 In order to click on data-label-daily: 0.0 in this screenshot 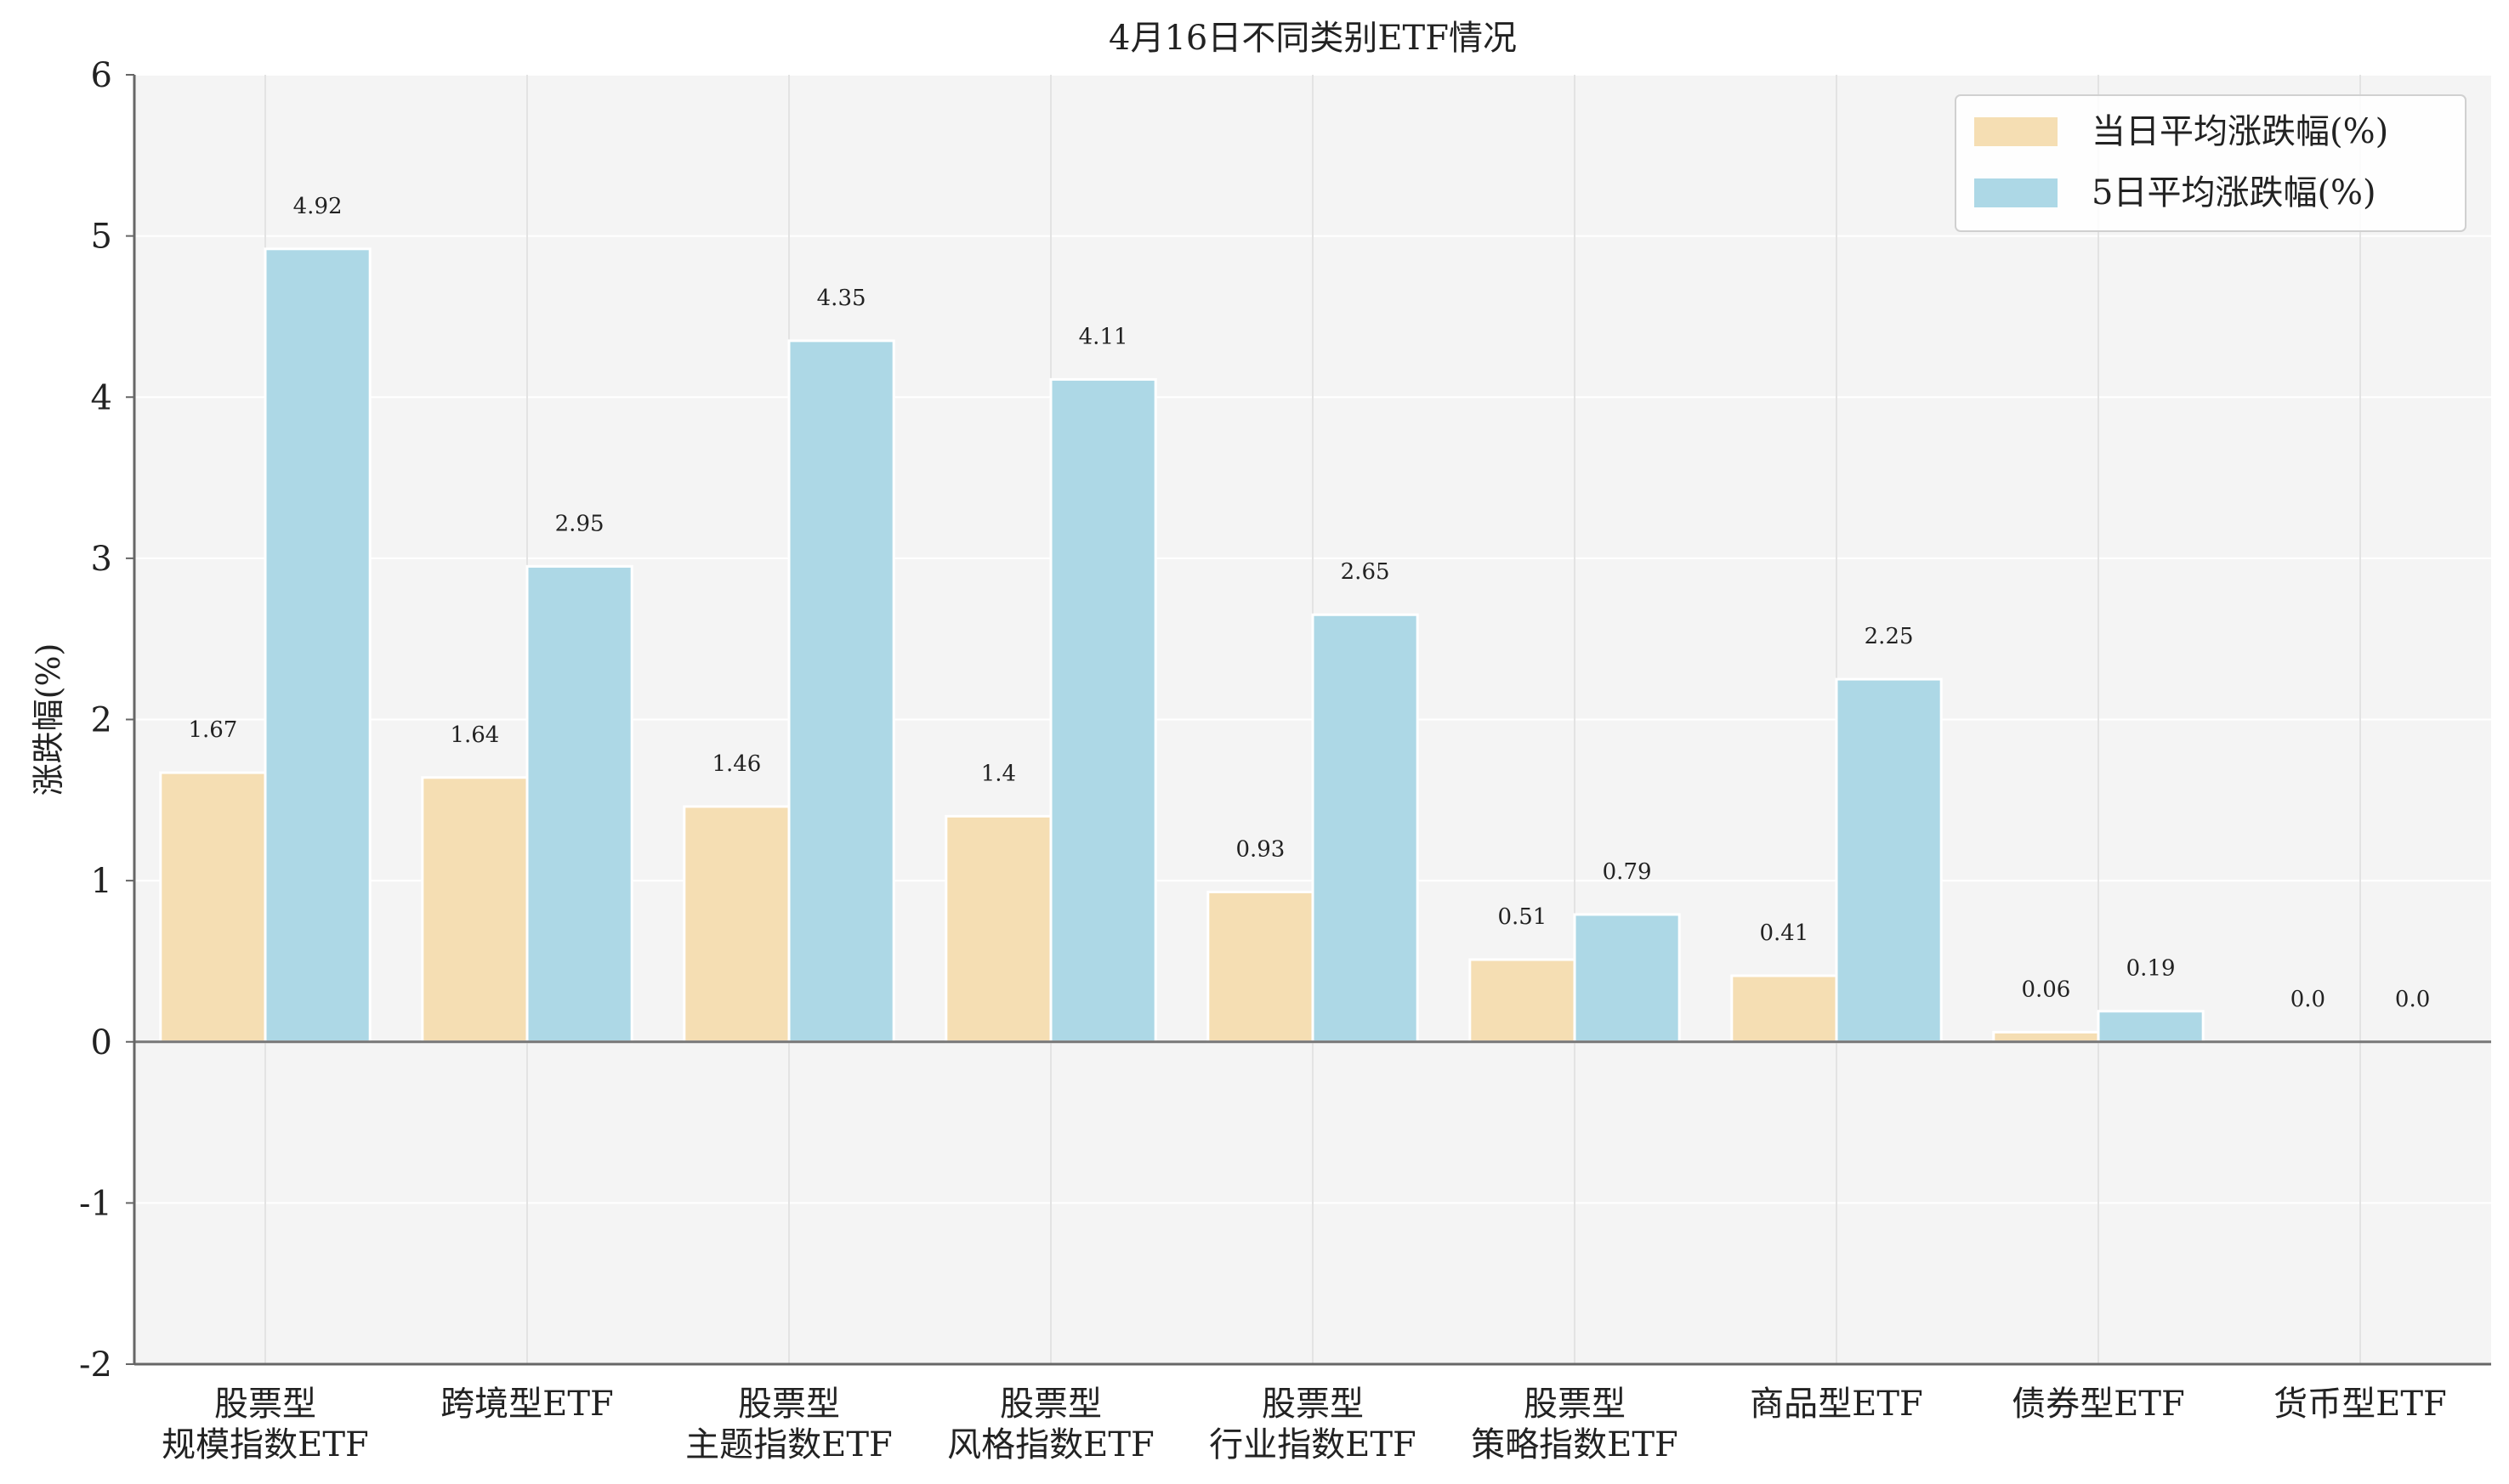, I will do `click(2307, 999)`.